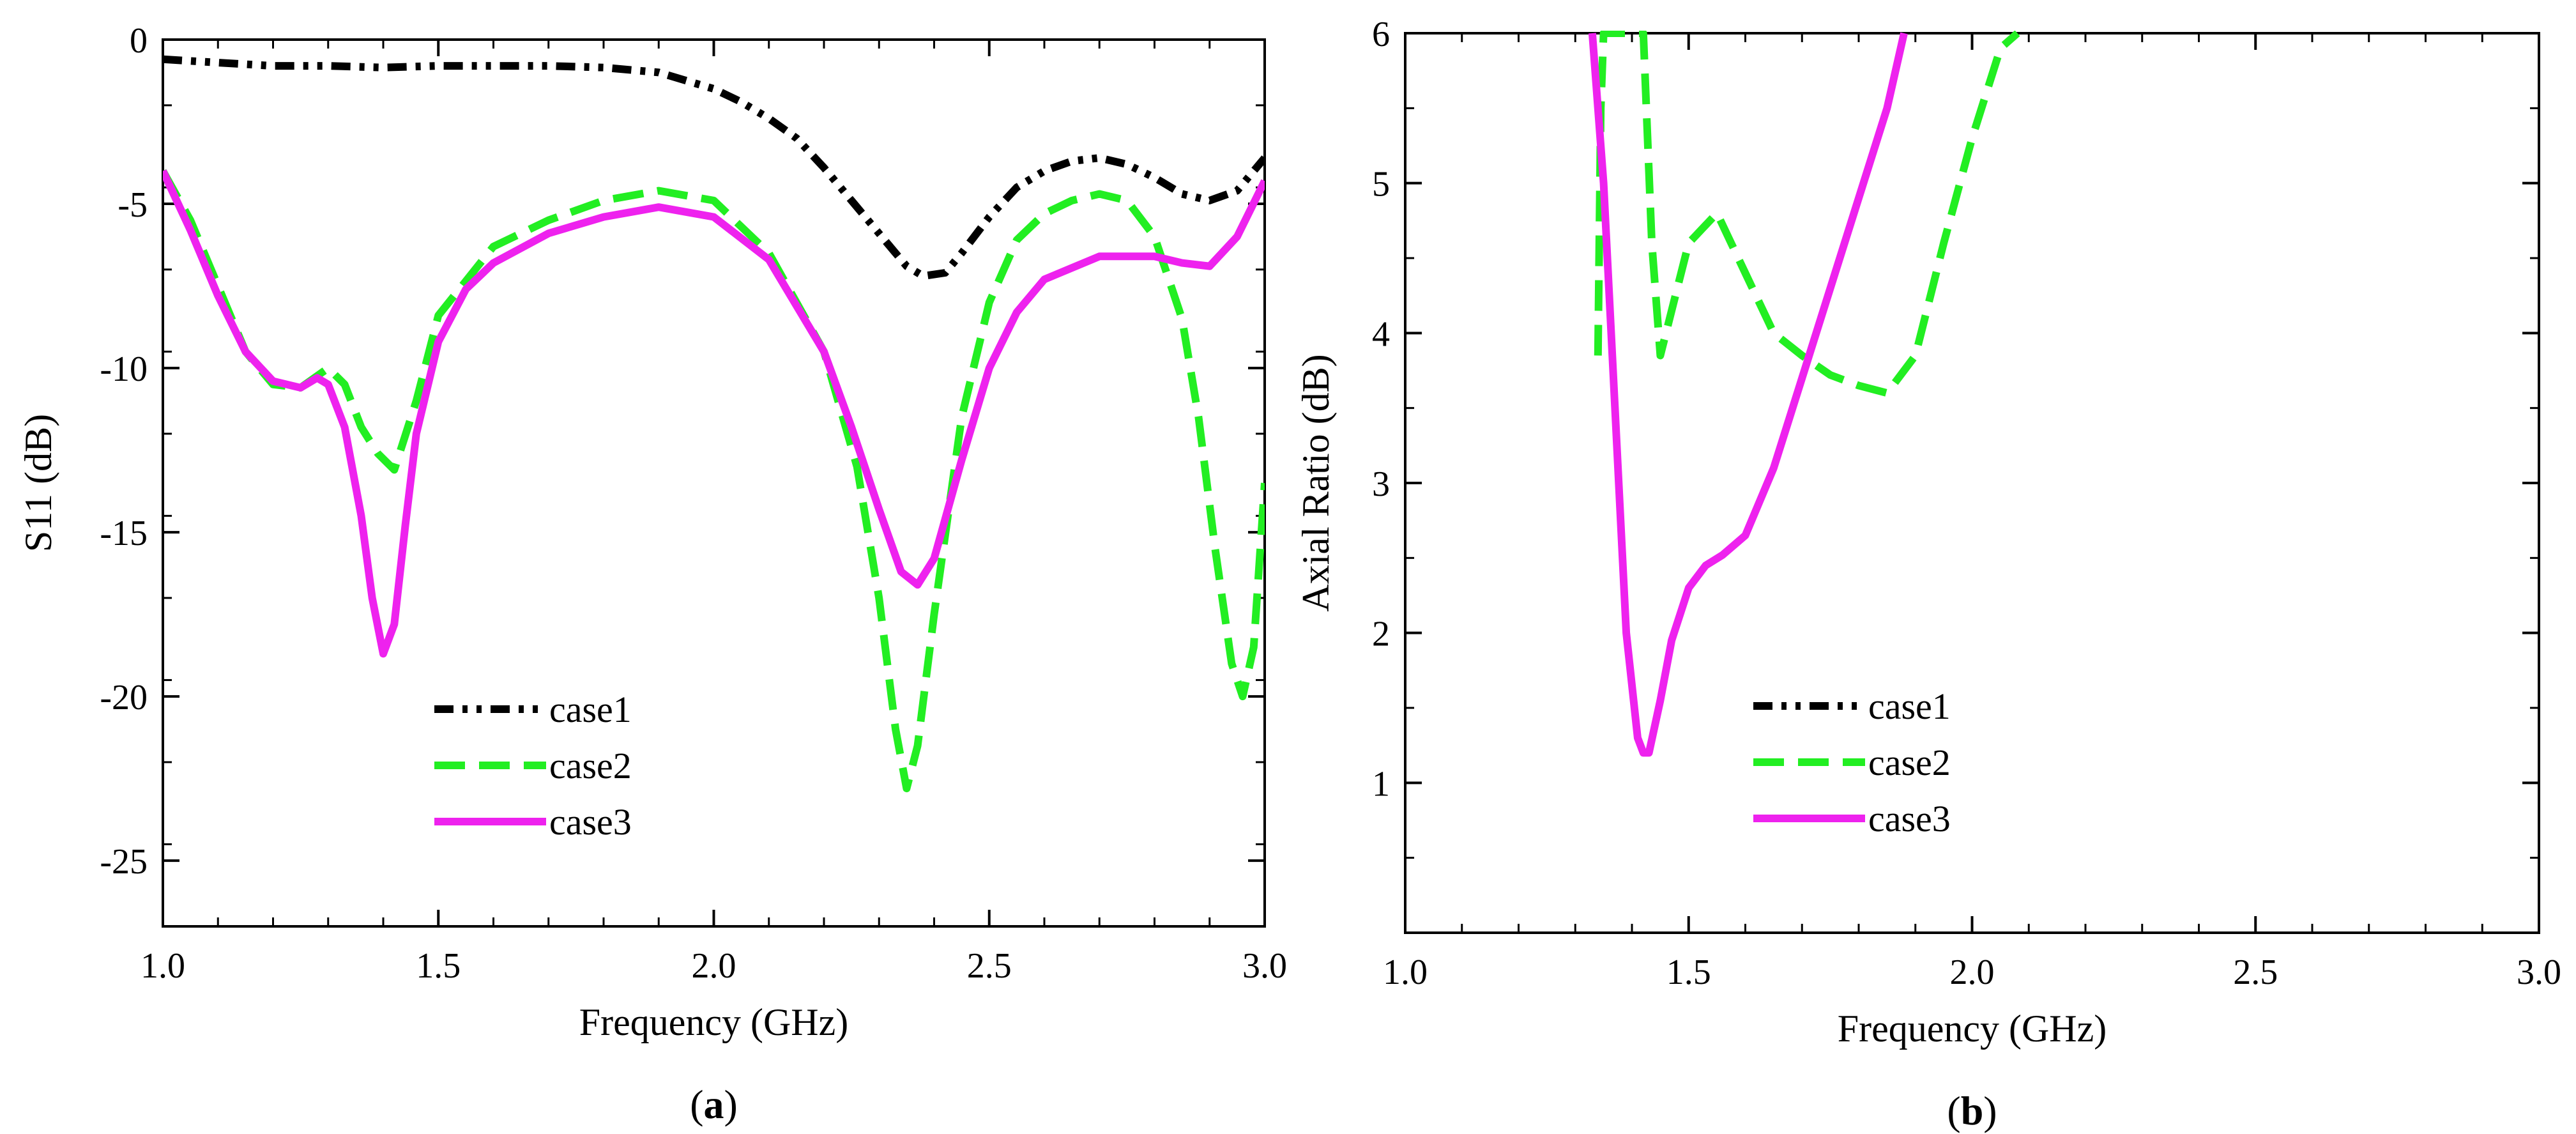 The image size is (2576, 1134). What do you see at coordinates (1381, 784) in the screenshot?
I see `y-tick-label: 1` at bounding box center [1381, 784].